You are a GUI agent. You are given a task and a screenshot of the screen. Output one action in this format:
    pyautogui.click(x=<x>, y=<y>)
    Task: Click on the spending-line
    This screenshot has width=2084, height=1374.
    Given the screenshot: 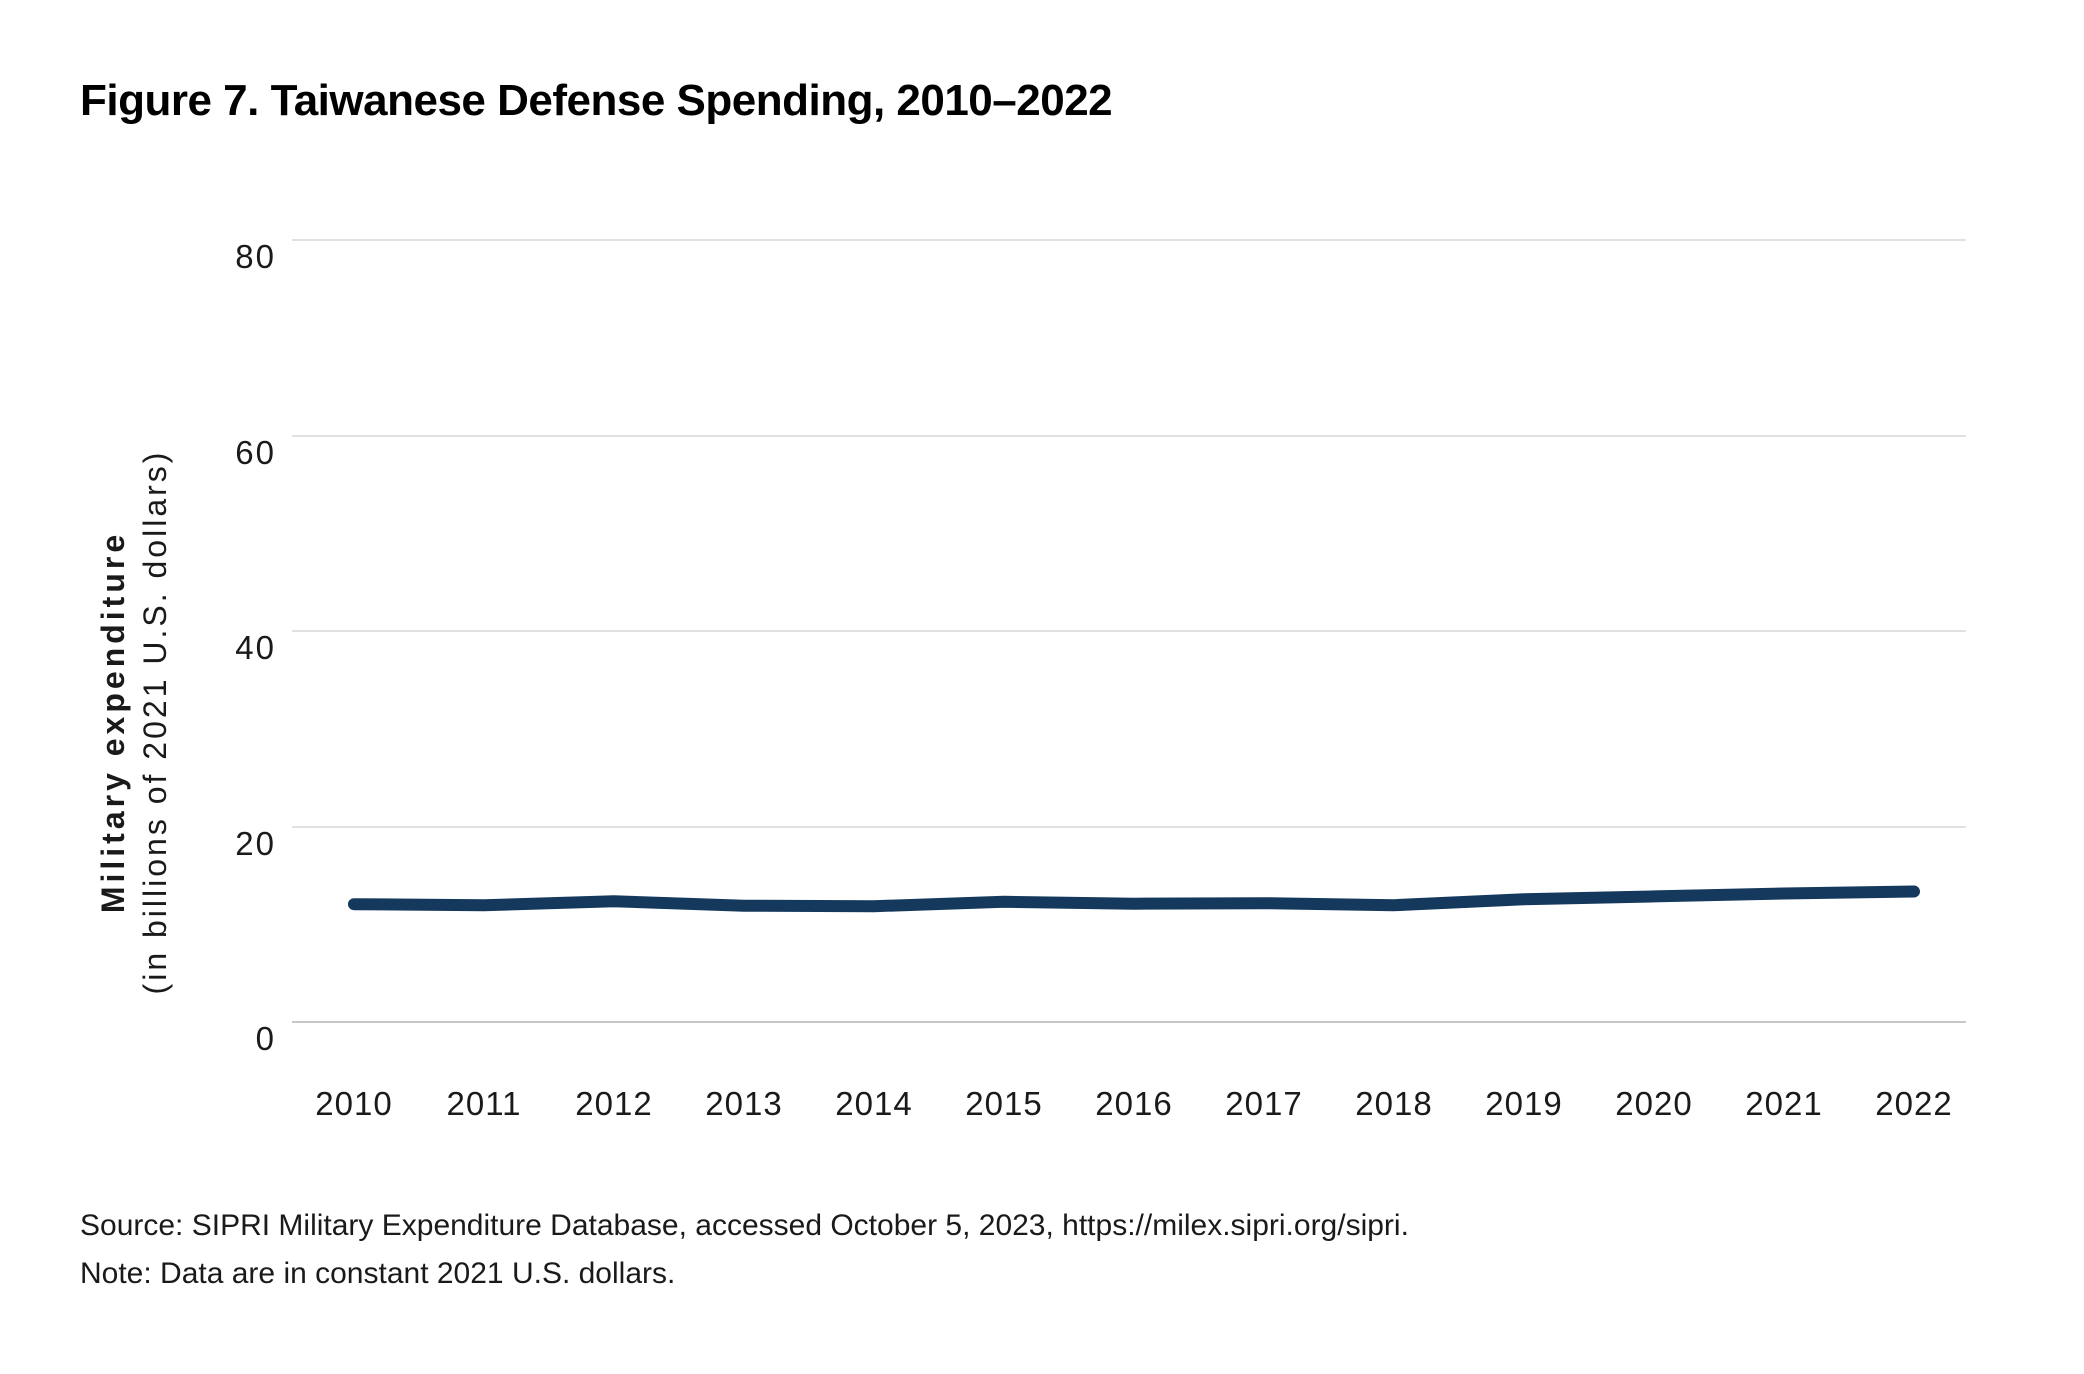 What is the action you would take?
    pyautogui.click(x=1134, y=899)
    